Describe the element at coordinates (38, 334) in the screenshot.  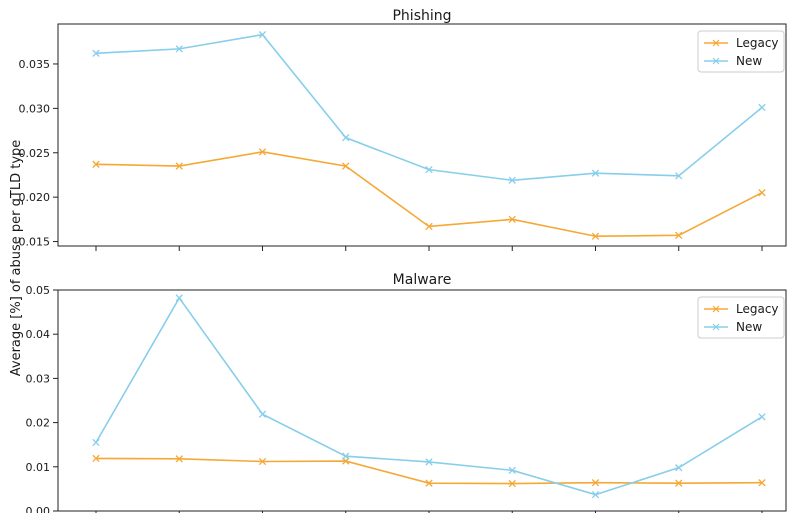
I see `y-tick-label: 0.04` at that location.